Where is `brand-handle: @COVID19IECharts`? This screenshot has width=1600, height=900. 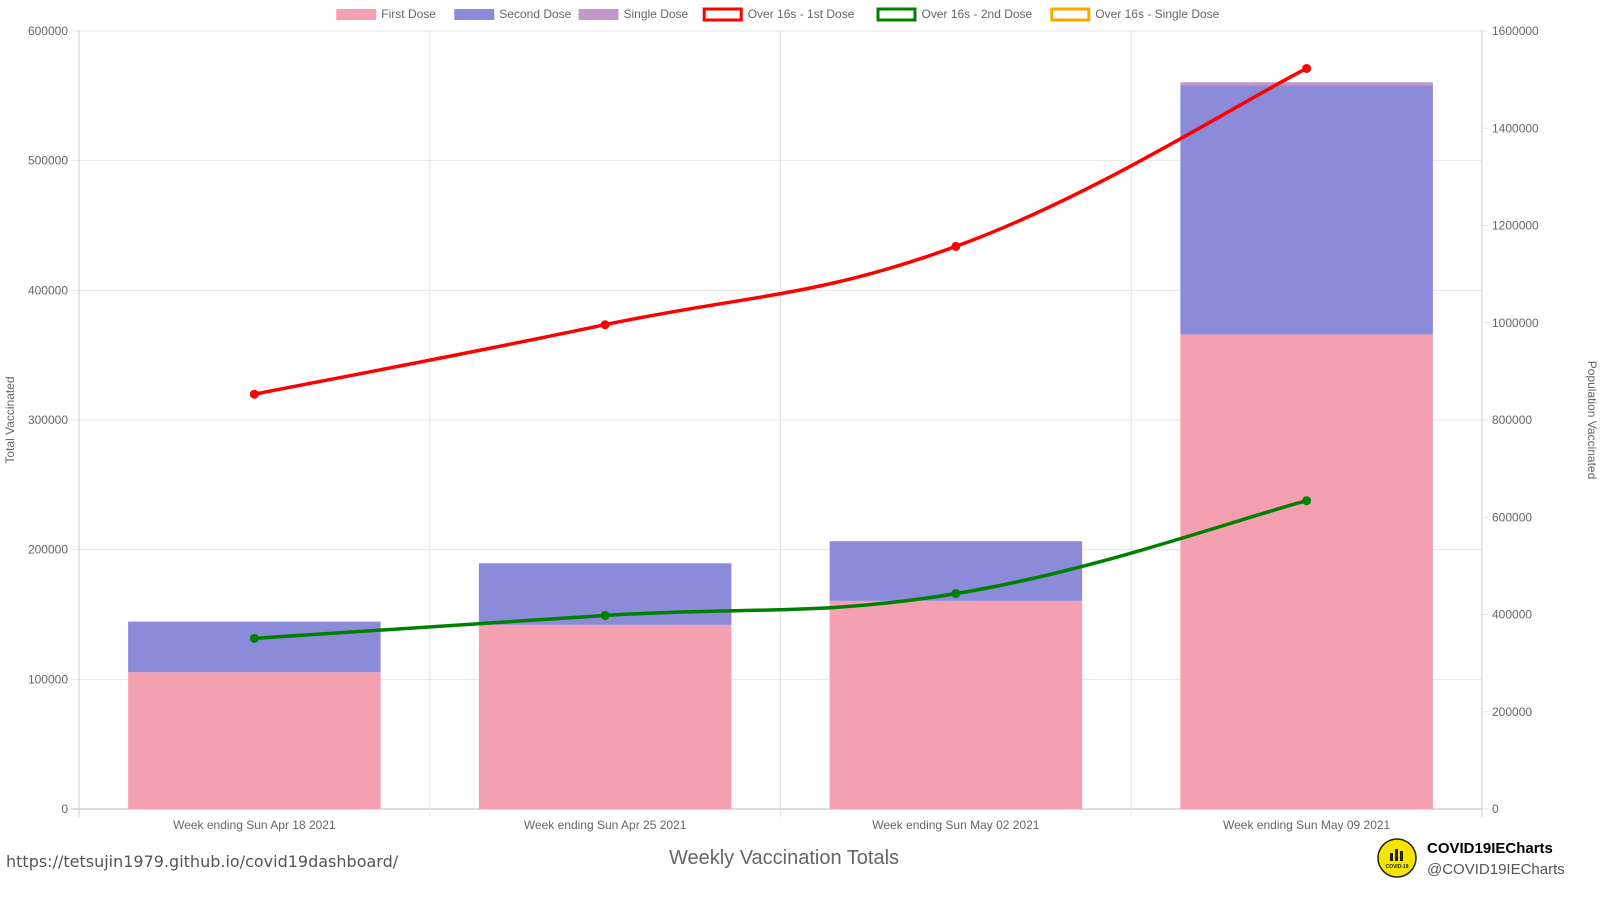 brand-handle: @COVID19IECharts is located at coordinates (1496, 869).